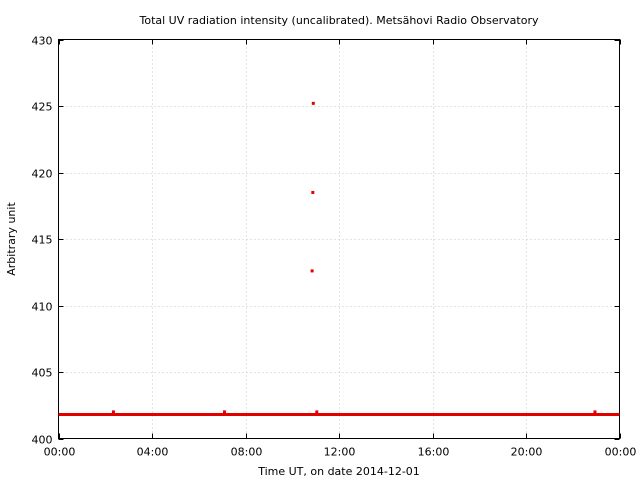  What do you see at coordinates (338, 471) in the screenshot?
I see `x-axis-label: Time UT, on date 2014-12-01` at bounding box center [338, 471].